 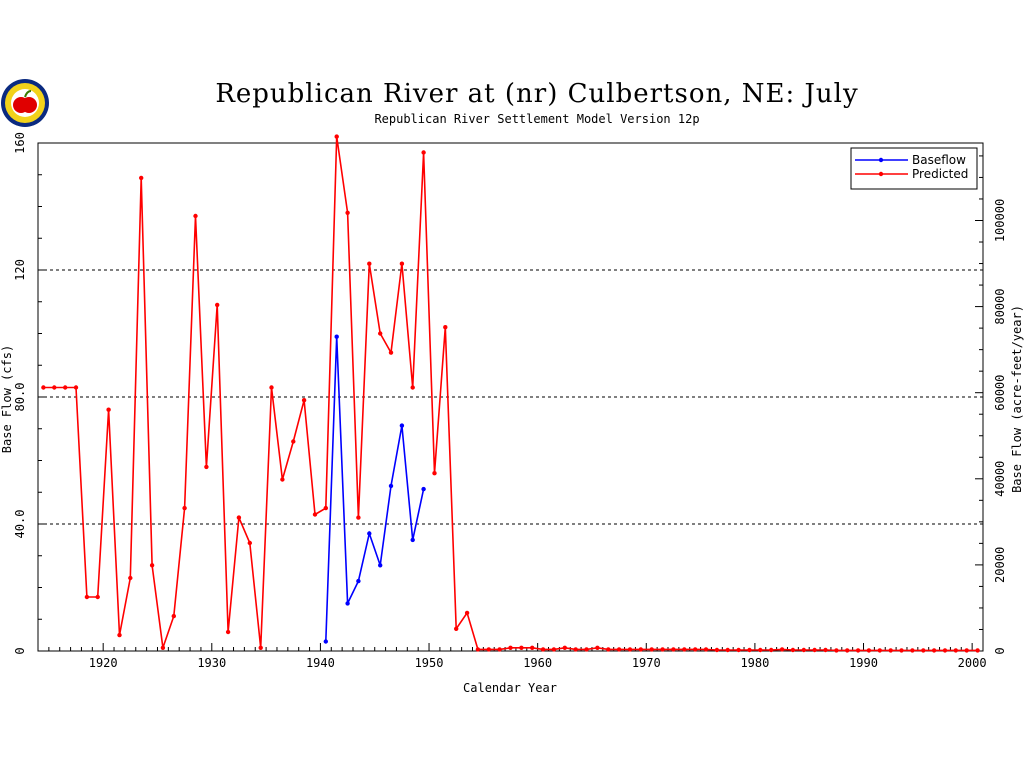 I want to click on x-tick-label: 1940, so click(x=320, y=663).